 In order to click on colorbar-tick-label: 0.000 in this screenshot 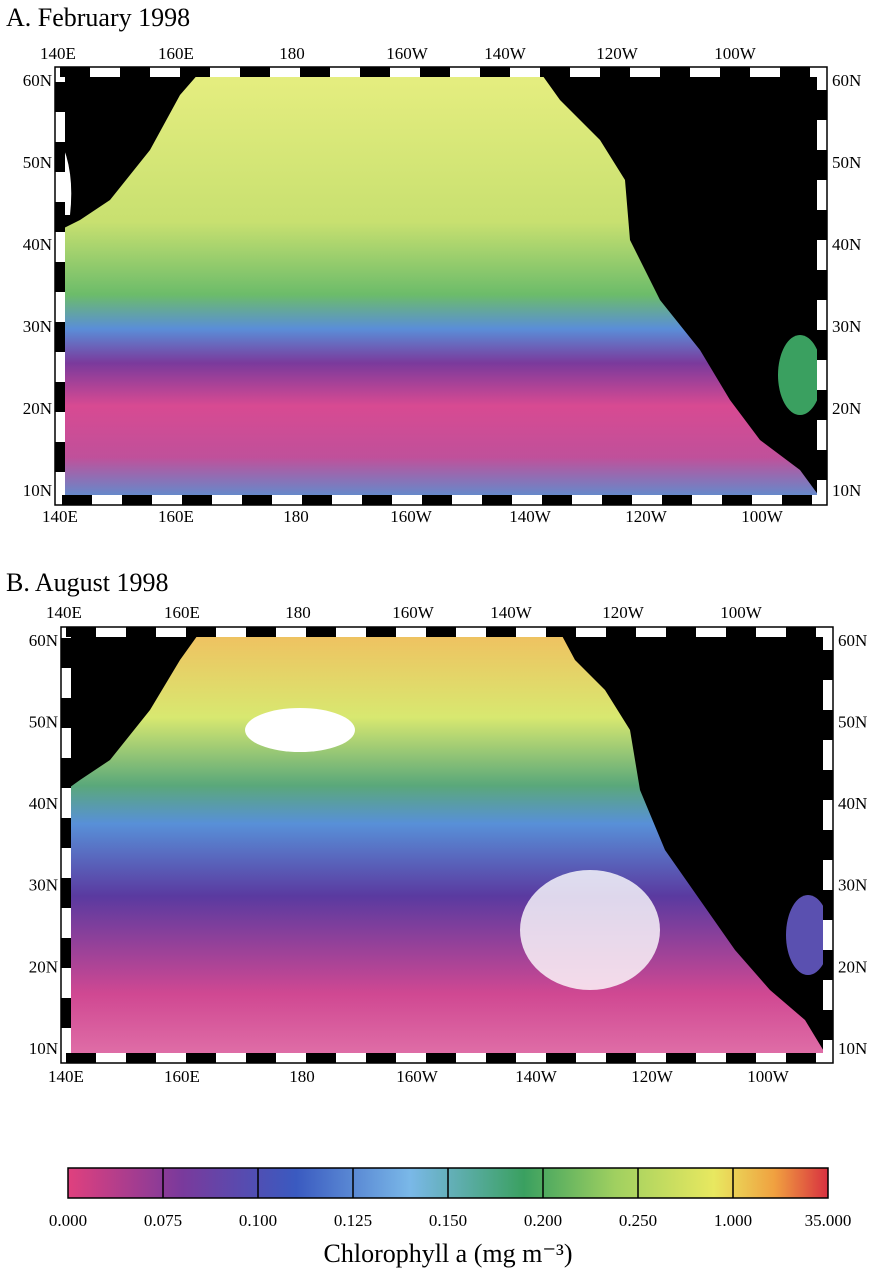, I will do `click(68, 1220)`.